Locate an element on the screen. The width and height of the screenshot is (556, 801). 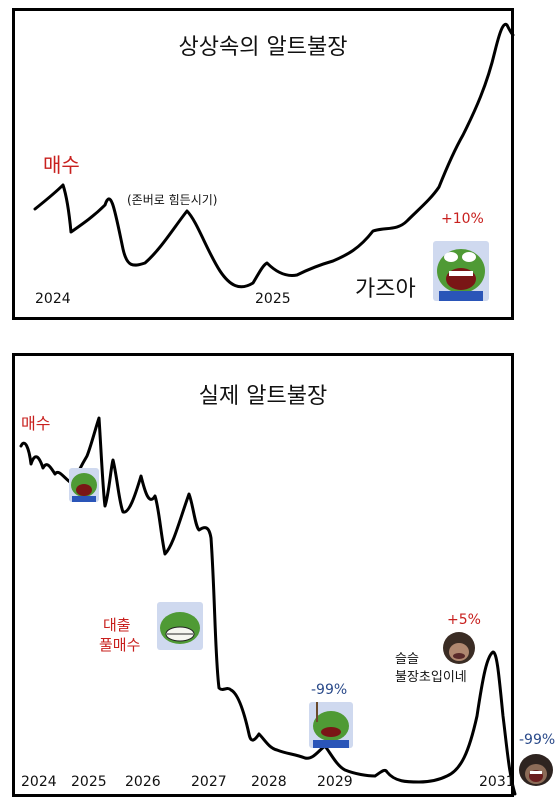
bull-start-label-2: 불장초입이네 is located at coordinates (431, 677).